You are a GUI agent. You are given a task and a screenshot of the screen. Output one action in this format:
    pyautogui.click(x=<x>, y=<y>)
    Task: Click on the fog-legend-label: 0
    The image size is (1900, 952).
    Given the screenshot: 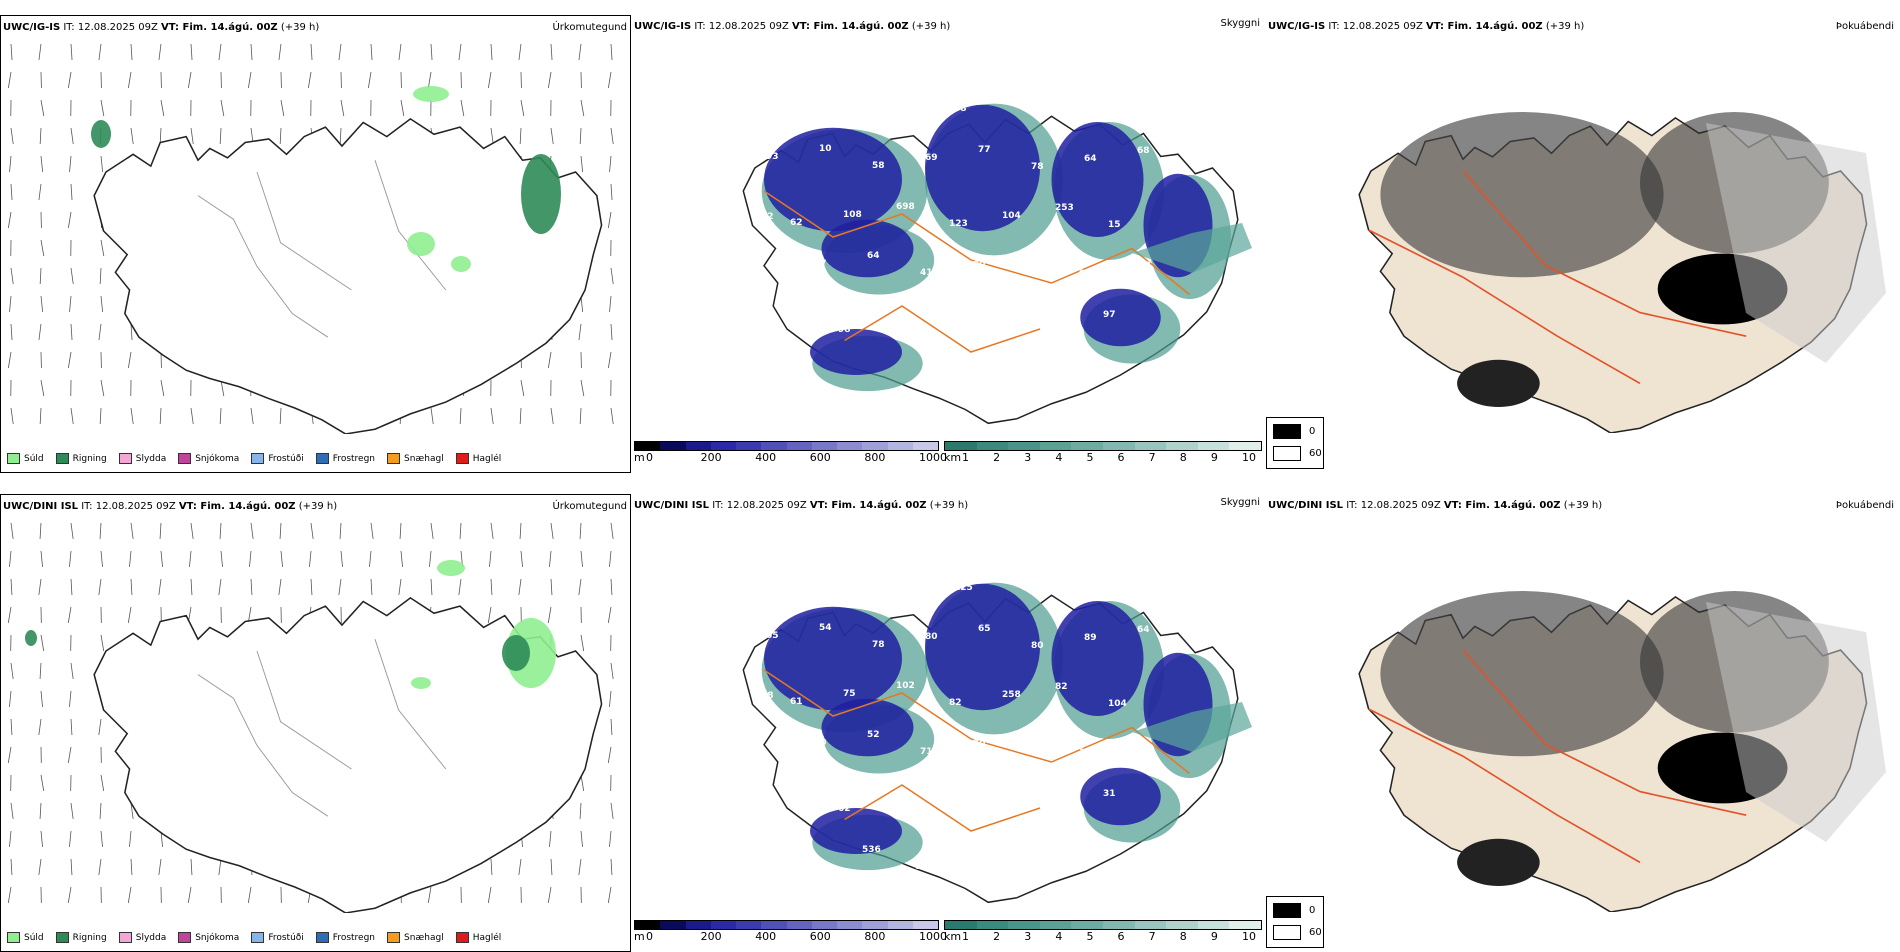 What is the action you would take?
    pyautogui.click(x=1312, y=431)
    